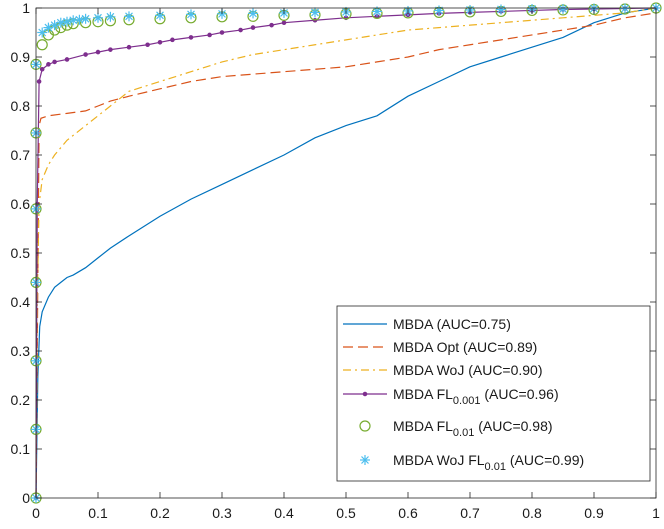 This screenshot has height=529, width=664. Describe the element at coordinates (21, 302) in the screenshot. I see `y-tick-label-4: 0.4` at that location.